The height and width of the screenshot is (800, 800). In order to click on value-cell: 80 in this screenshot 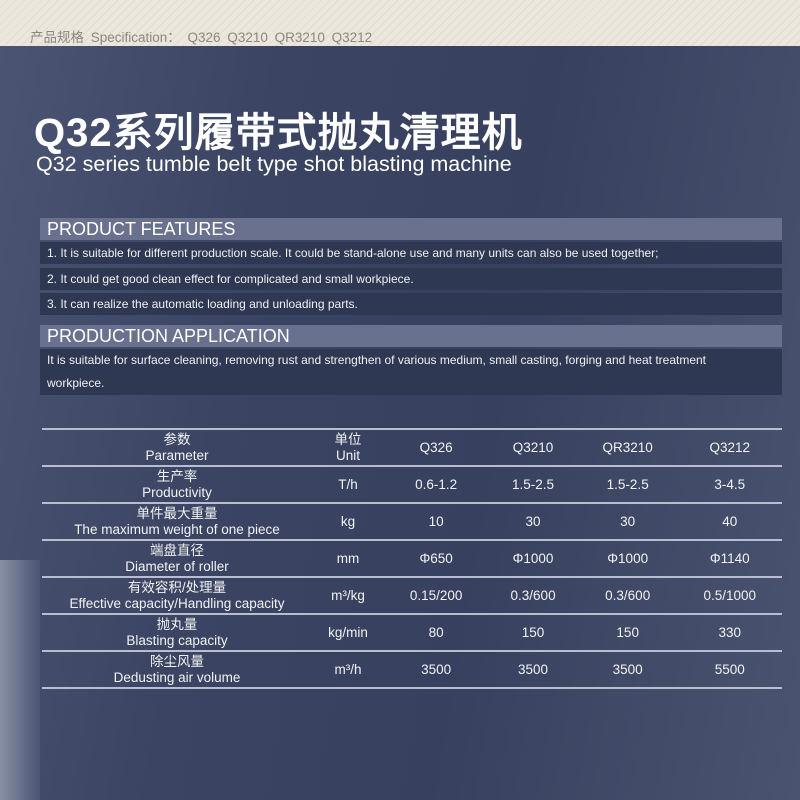, I will do `click(436, 632)`.